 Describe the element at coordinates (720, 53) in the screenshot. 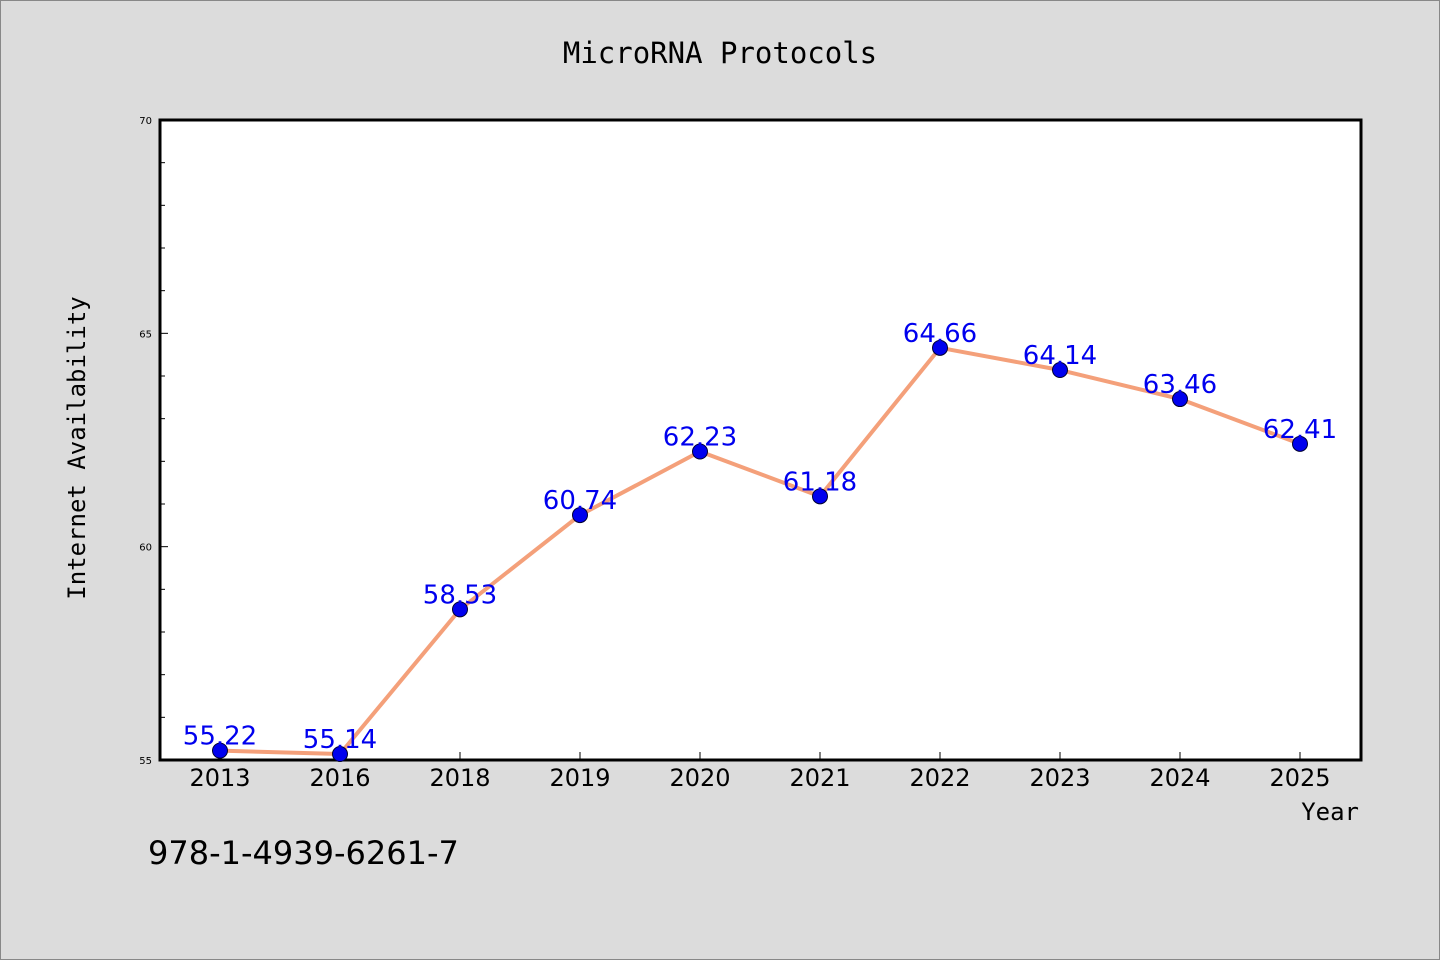

I see `chart-title: MicroRNA Protocols` at that location.